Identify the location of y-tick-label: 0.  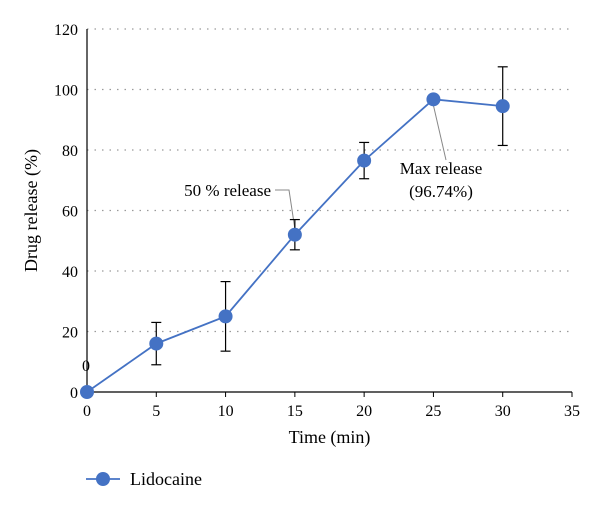
(74, 393).